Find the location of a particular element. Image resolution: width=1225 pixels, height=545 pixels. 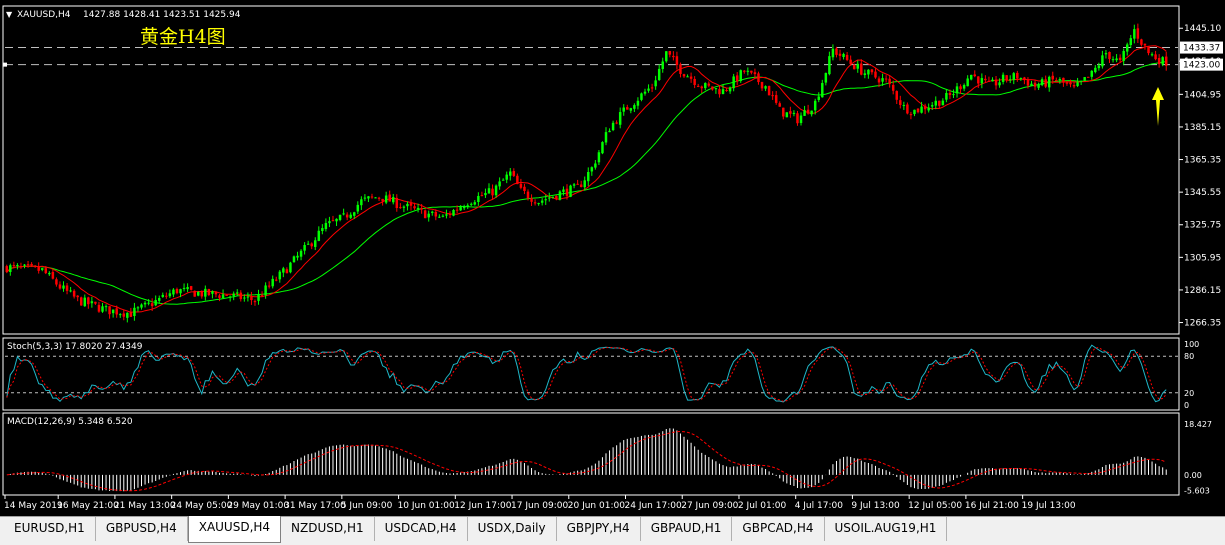

tab-gbpaud-h1: GBPAUD,H1 is located at coordinates (687, 529).